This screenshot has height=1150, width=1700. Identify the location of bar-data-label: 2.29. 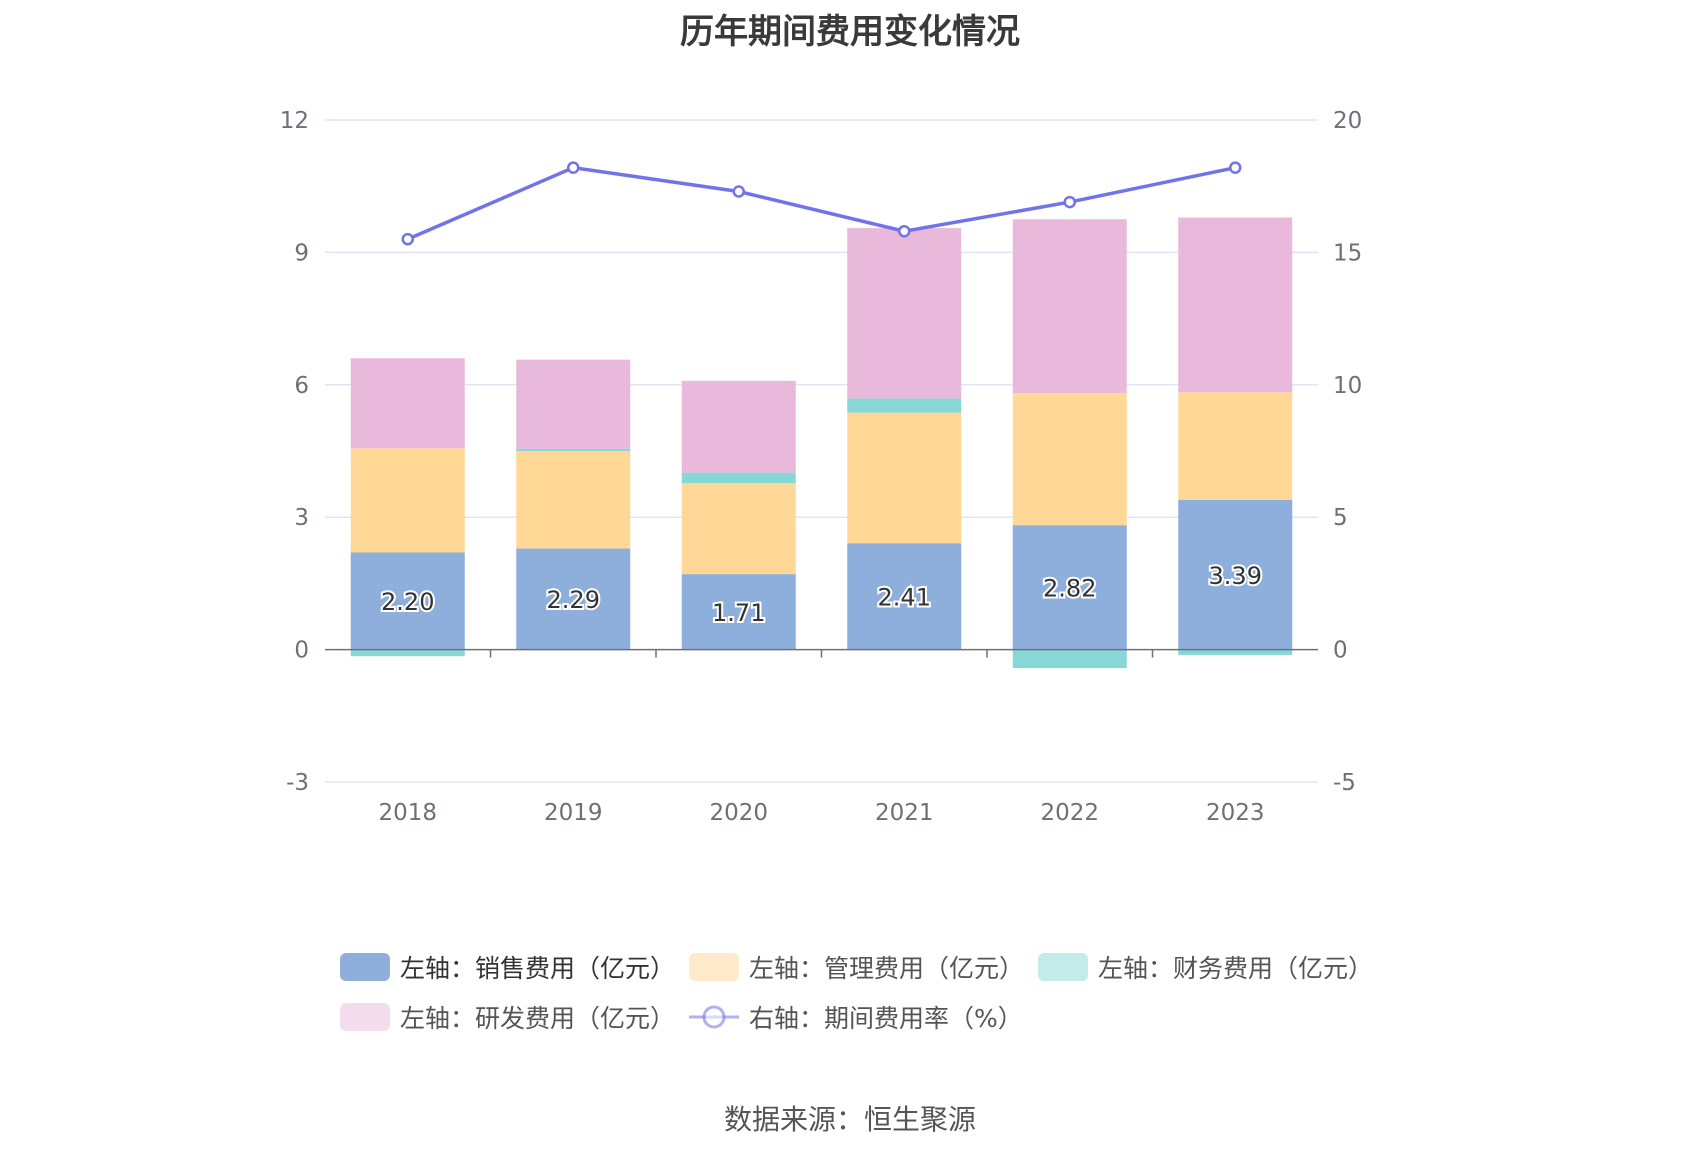
(573, 600).